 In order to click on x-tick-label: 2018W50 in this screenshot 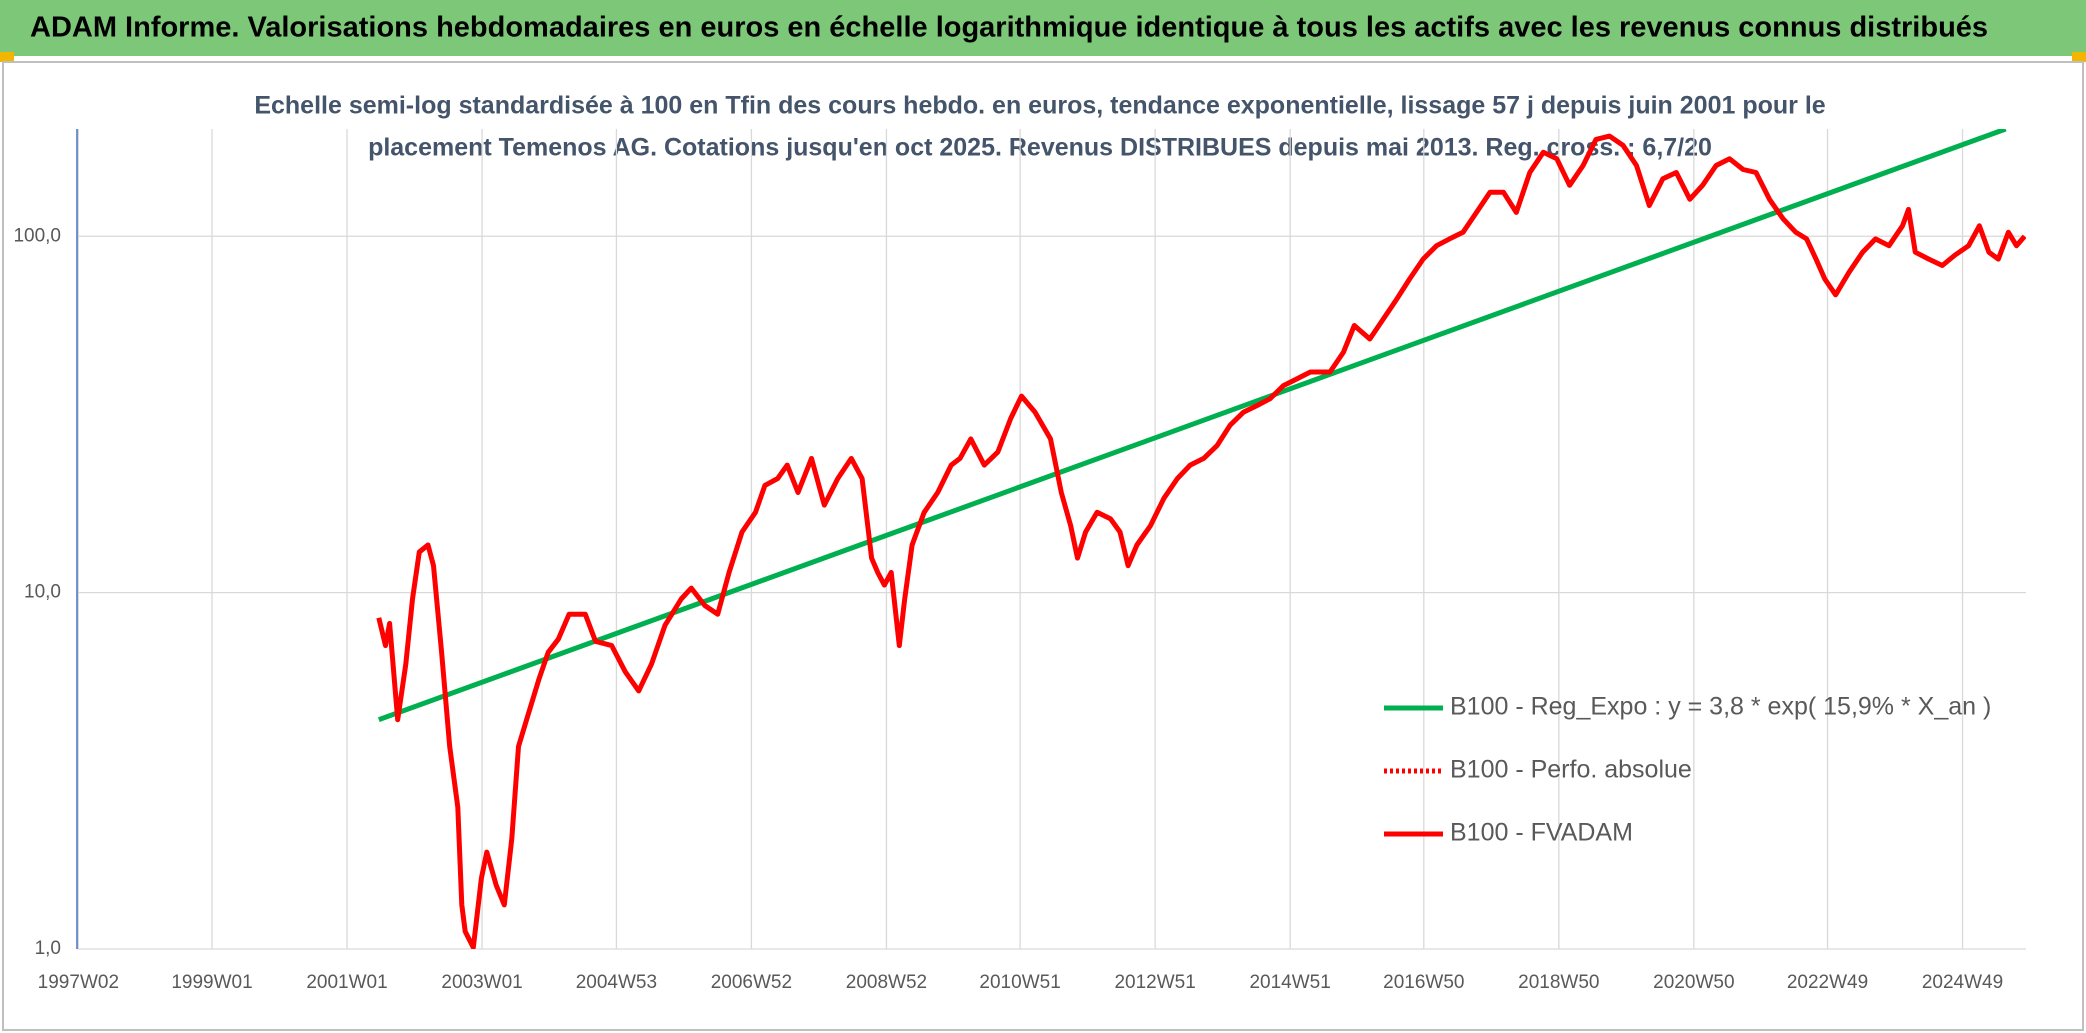, I will do `click(1558, 982)`.